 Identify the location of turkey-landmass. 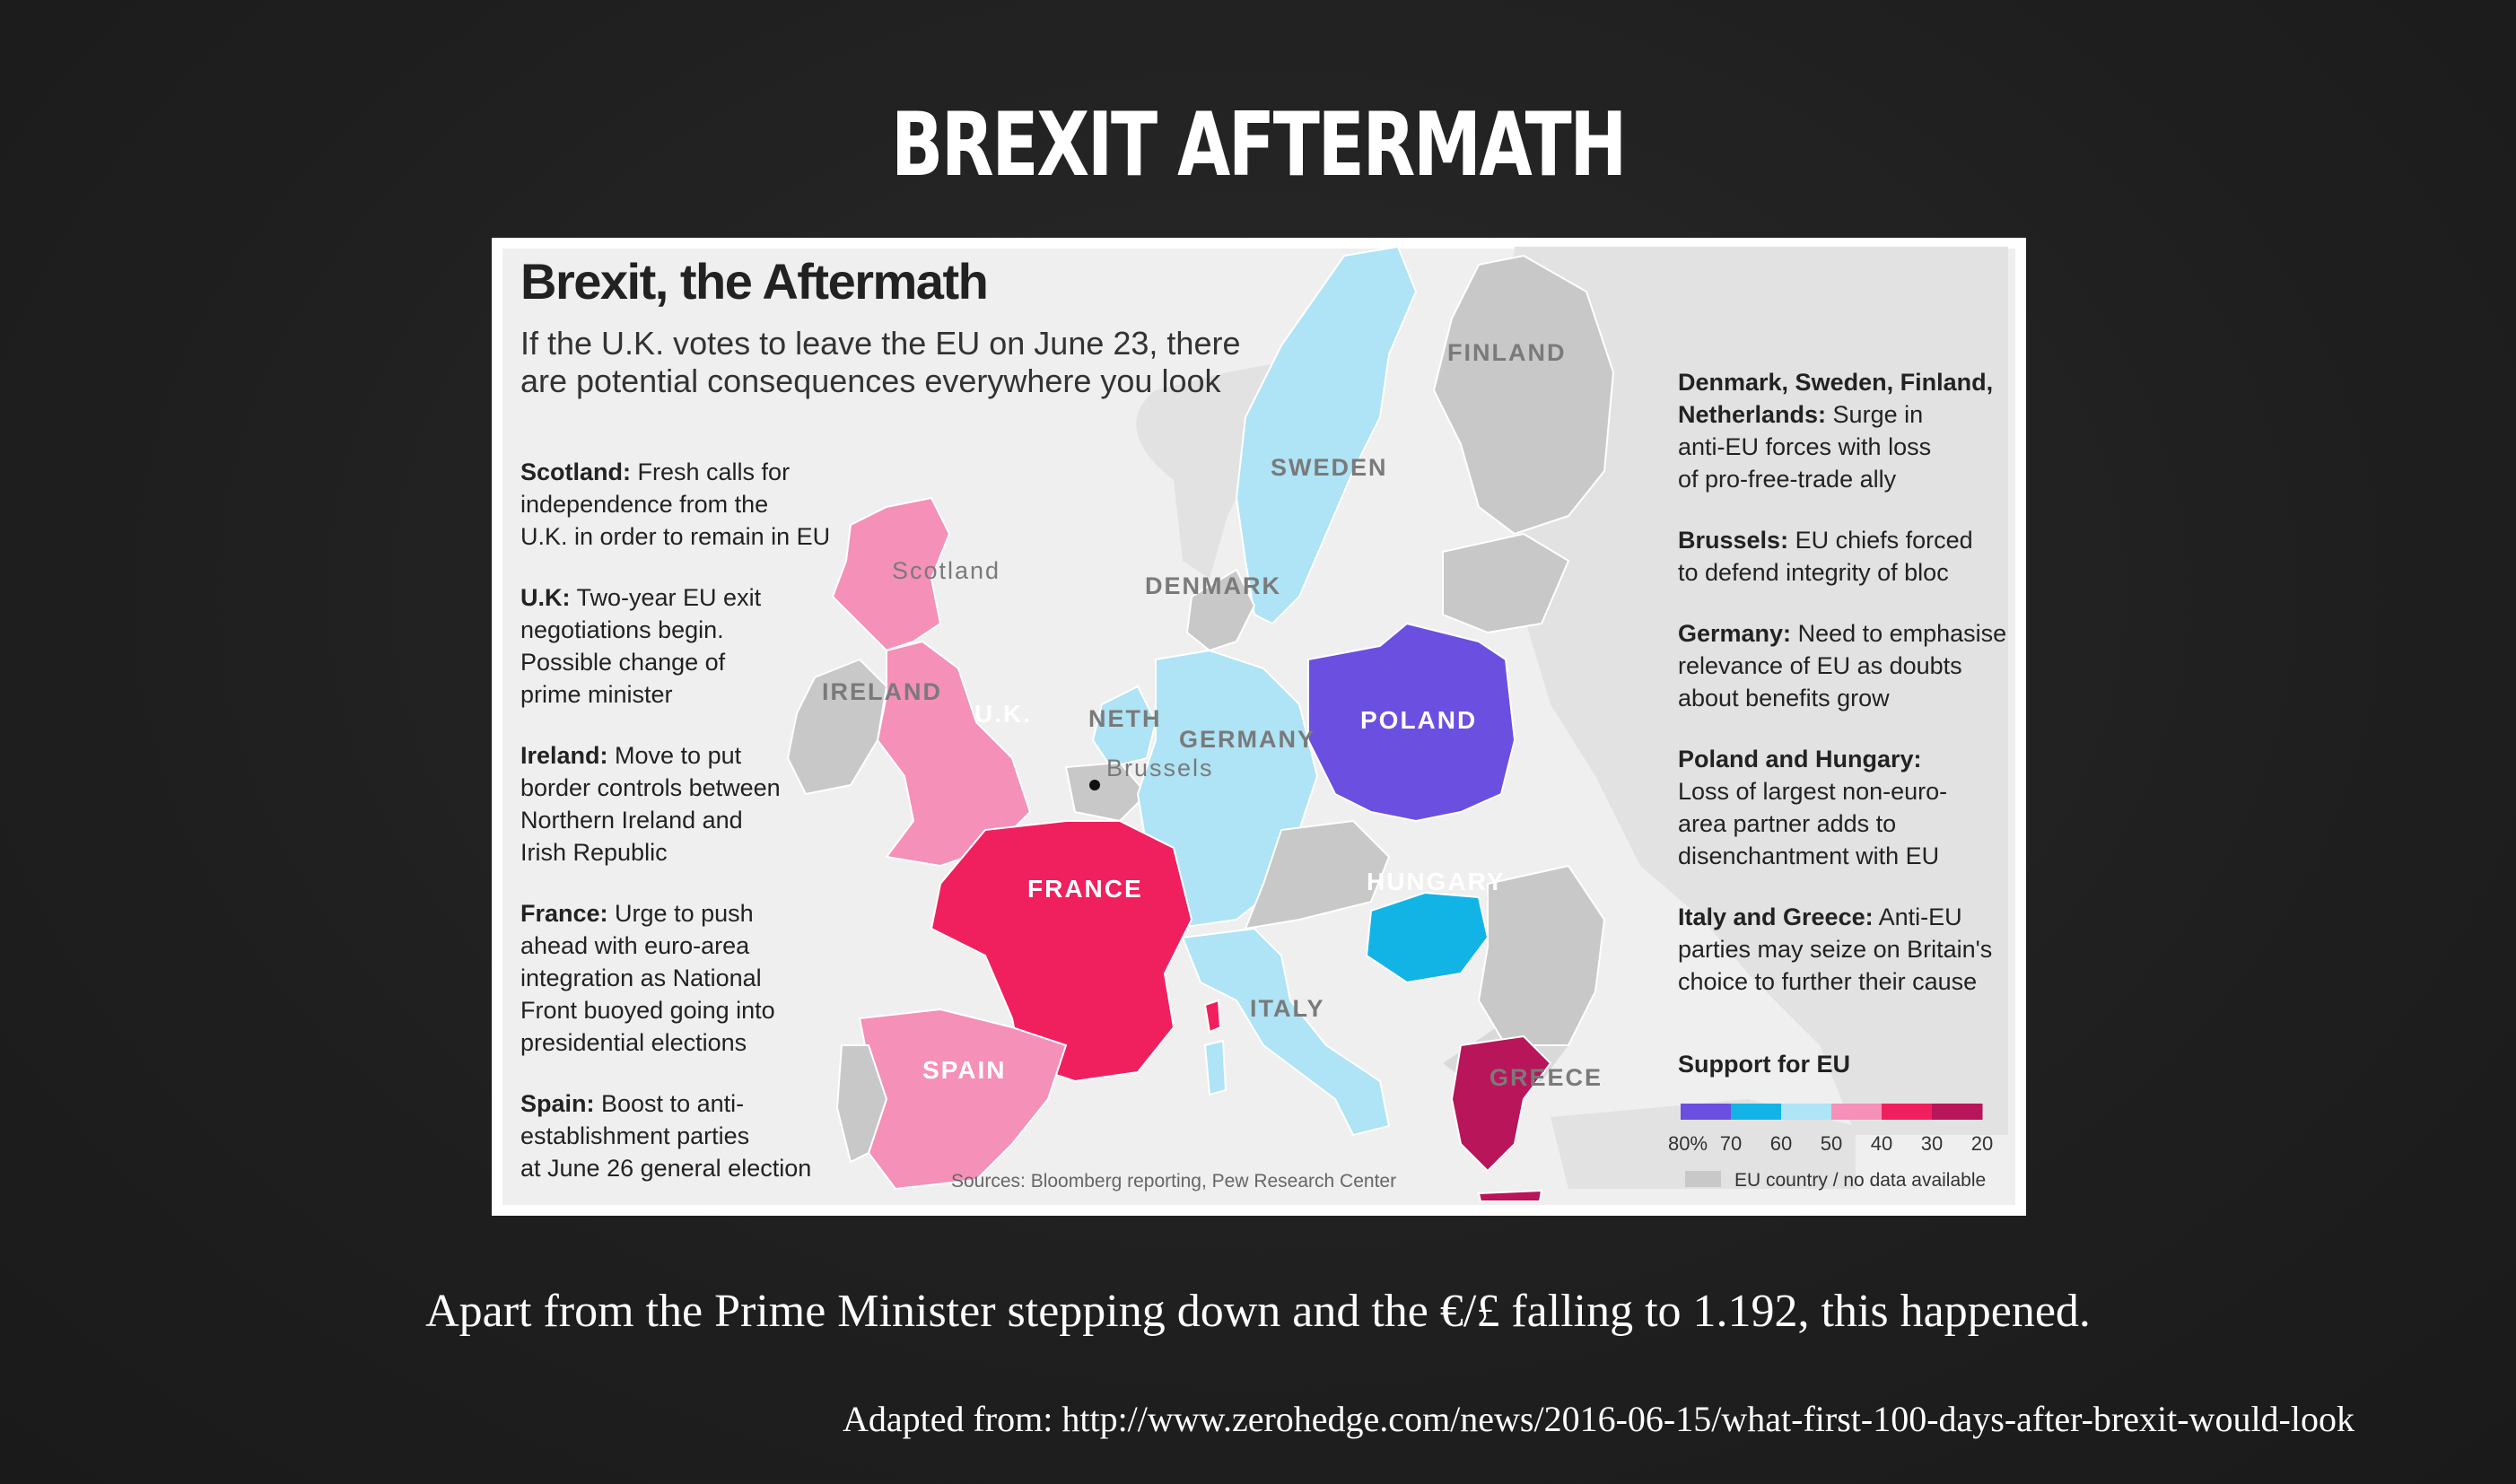
(1703, 1144).